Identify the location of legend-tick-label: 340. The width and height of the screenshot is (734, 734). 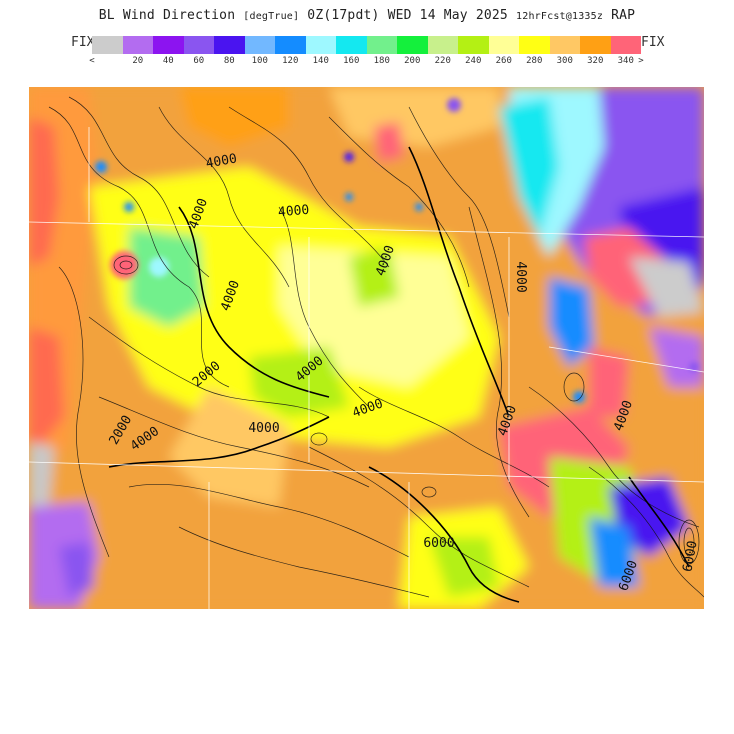
(625, 61).